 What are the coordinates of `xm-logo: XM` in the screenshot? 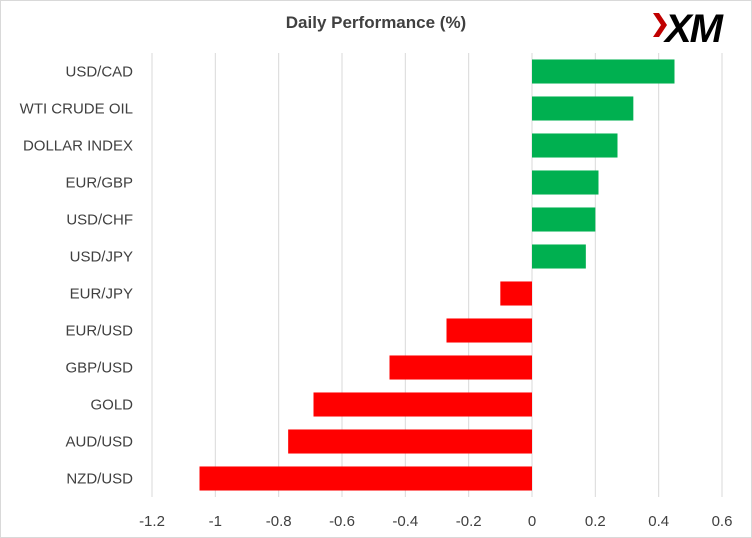 It's located at (690, 28).